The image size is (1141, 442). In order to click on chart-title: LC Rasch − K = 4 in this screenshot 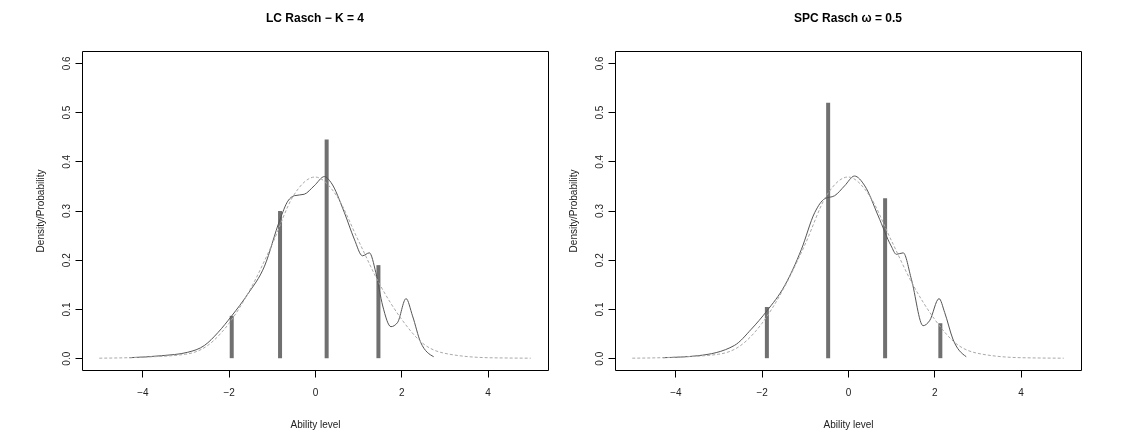, I will do `click(315, 18)`.